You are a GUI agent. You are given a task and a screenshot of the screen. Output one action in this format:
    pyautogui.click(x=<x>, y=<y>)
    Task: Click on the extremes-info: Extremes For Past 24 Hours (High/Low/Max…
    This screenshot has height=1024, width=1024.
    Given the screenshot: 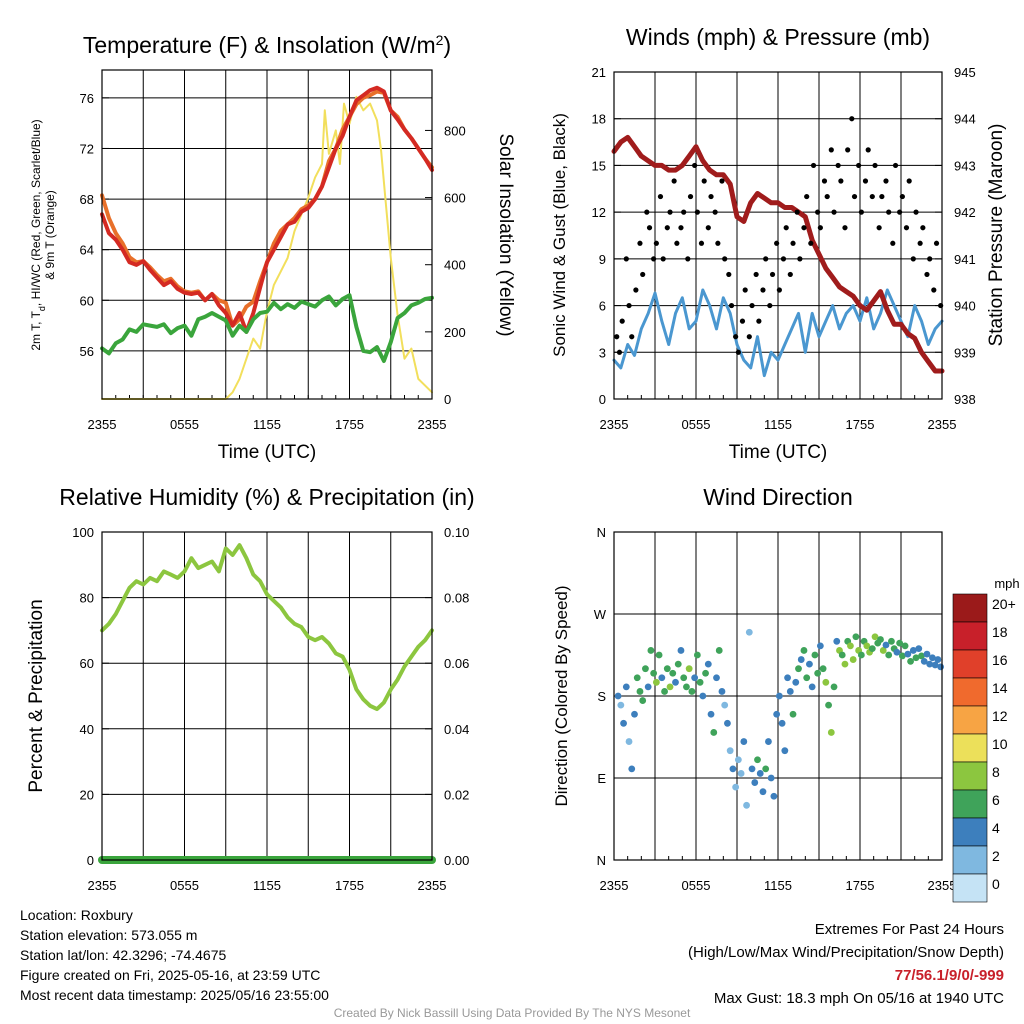 What is the action you would take?
    pyautogui.click(x=846, y=964)
    